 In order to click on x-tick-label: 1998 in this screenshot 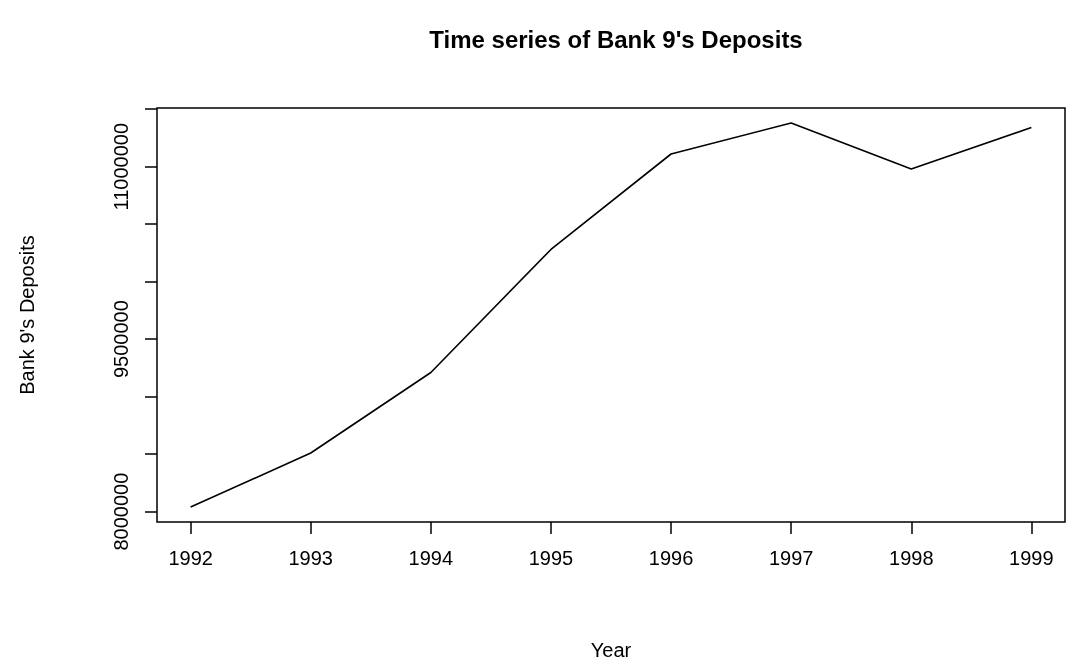, I will do `click(911, 558)`.